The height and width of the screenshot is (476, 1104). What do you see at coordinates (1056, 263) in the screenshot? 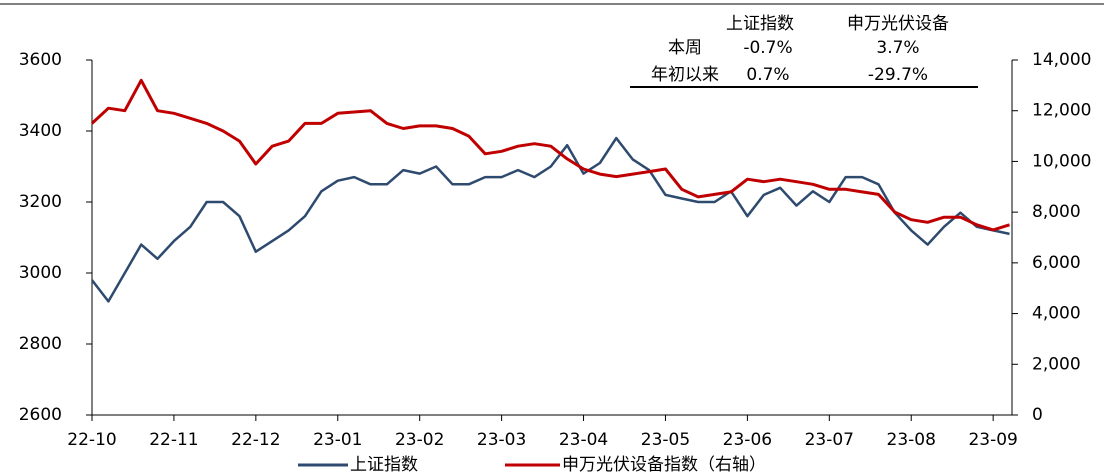
I see `y2-tick-label: 6,000` at bounding box center [1056, 263].